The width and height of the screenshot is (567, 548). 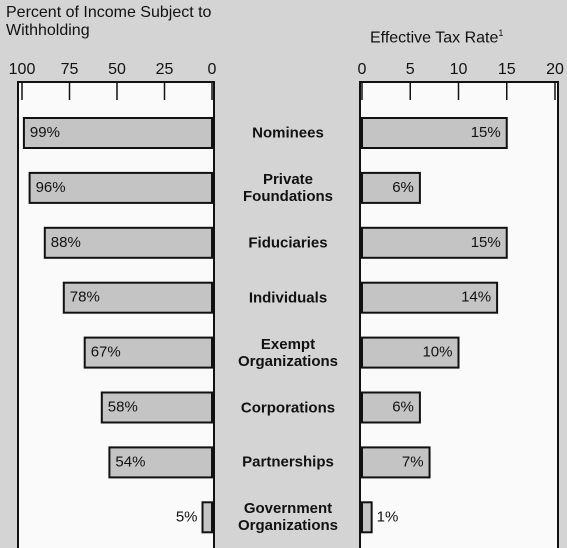 I want to click on category-label: Exempt Organizations, so click(x=287, y=352).